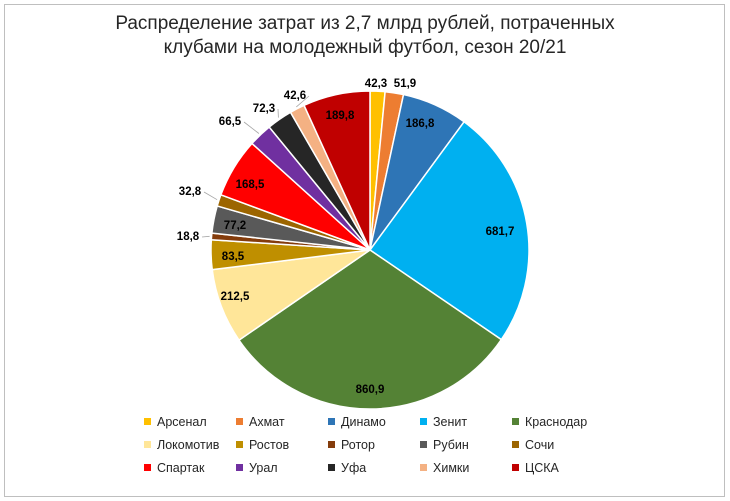 Image resolution: width=730 pixels, height=501 pixels. Describe the element at coordinates (267, 421) in the screenshot. I see `legend-label: Ахмат` at that location.